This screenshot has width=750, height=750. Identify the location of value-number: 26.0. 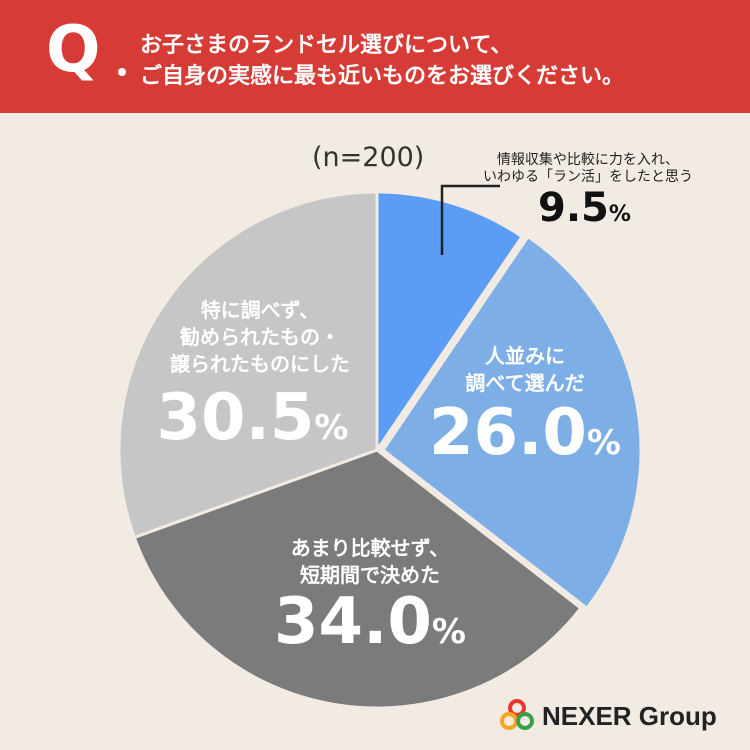
(508, 433).